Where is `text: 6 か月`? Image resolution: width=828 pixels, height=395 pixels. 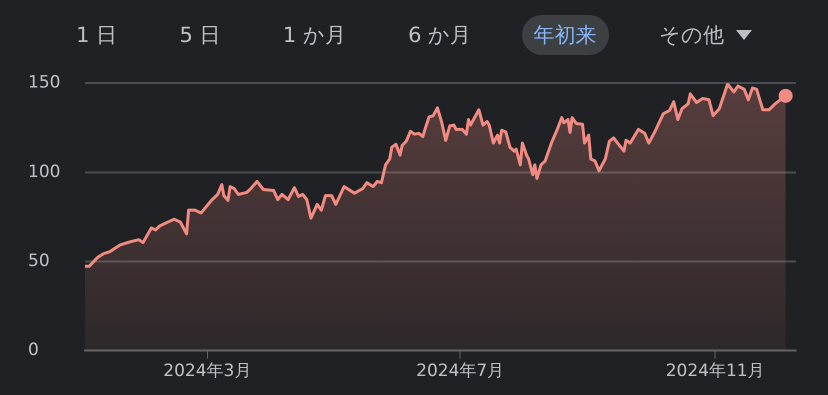 text: 6 か月 is located at coordinates (440, 35).